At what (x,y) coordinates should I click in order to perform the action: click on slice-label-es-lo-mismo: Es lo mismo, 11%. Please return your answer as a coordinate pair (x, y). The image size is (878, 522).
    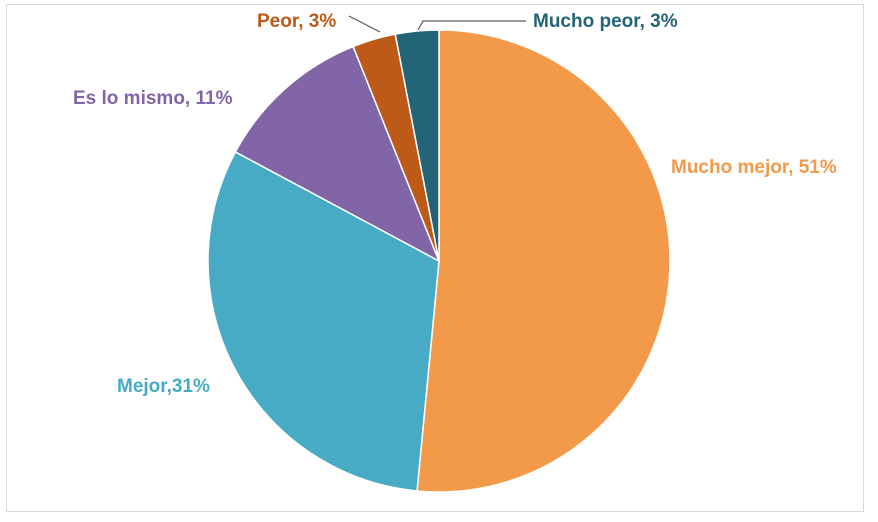
    Looking at the image, I should click on (153, 98).